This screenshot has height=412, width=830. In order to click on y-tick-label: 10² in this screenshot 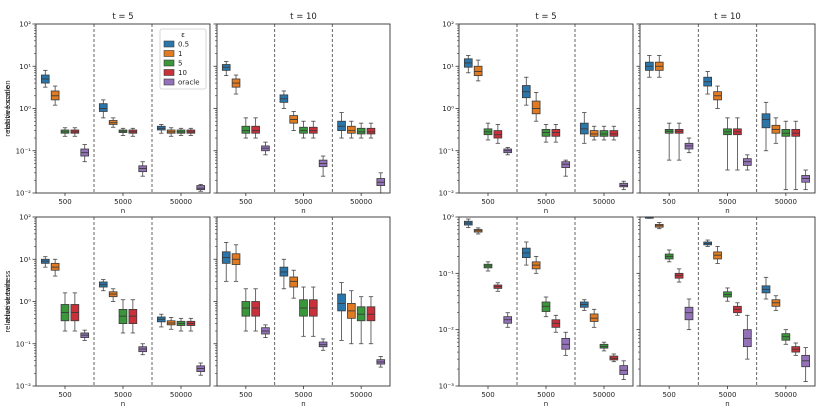, I will do `click(25, 218)`.